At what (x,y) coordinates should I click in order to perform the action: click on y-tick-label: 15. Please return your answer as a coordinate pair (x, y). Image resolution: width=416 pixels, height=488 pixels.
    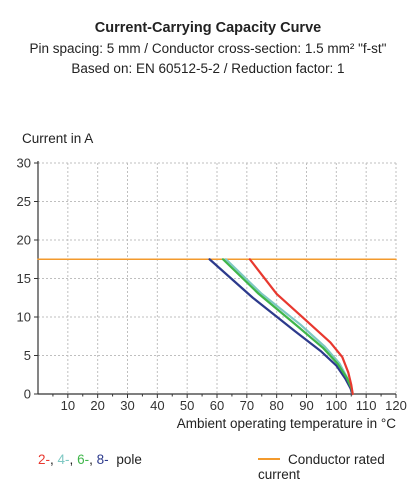
    Looking at the image, I should click on (24, 278).